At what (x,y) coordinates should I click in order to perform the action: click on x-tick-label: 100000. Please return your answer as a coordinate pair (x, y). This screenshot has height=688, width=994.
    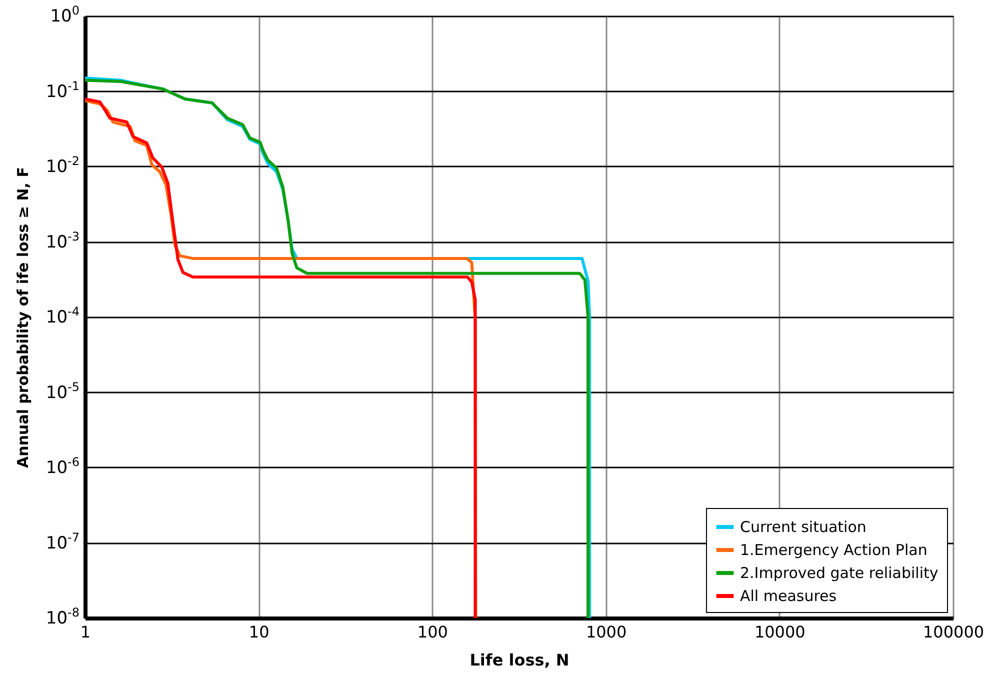
    Looking at the image, I should click on (953, 632).